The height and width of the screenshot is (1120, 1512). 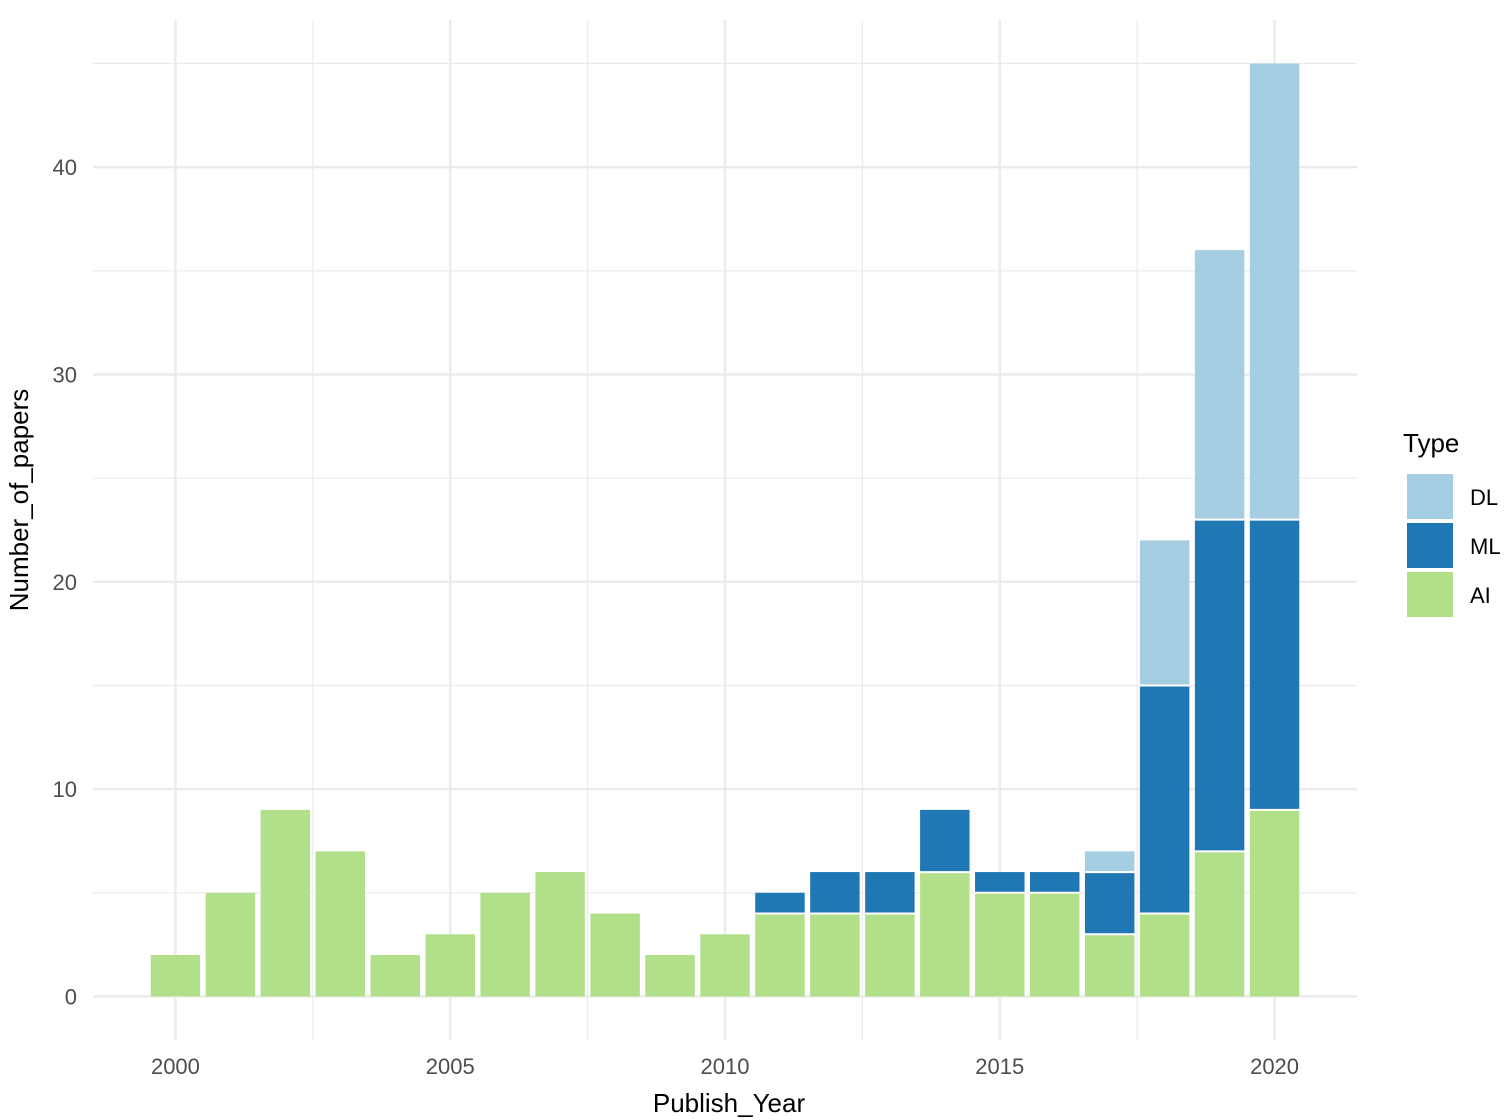 I want to click on legend-label-ai: AI, so click(x=1480, y=595).